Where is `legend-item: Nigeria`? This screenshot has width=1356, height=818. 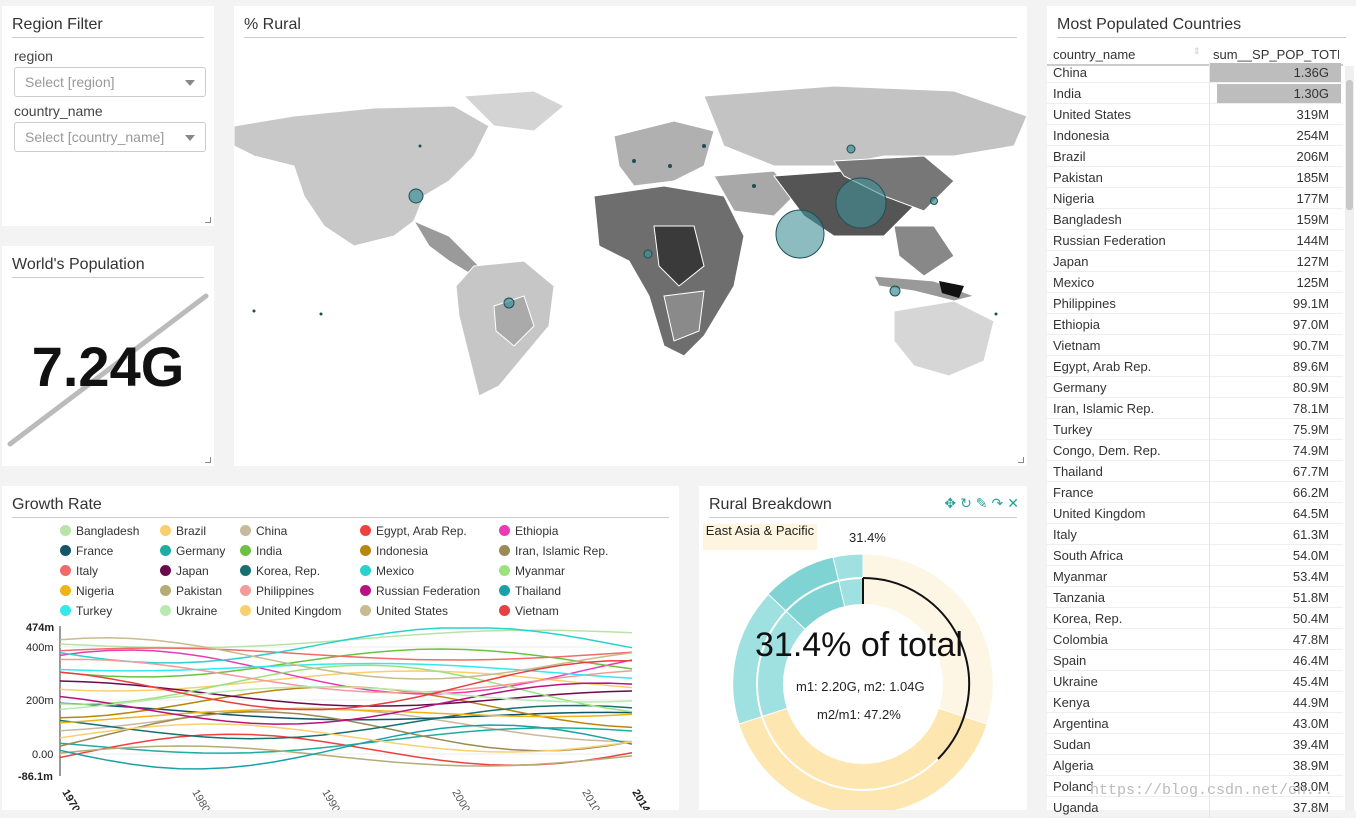 legend-item: Nigeria is located at coordinates (87, 591).